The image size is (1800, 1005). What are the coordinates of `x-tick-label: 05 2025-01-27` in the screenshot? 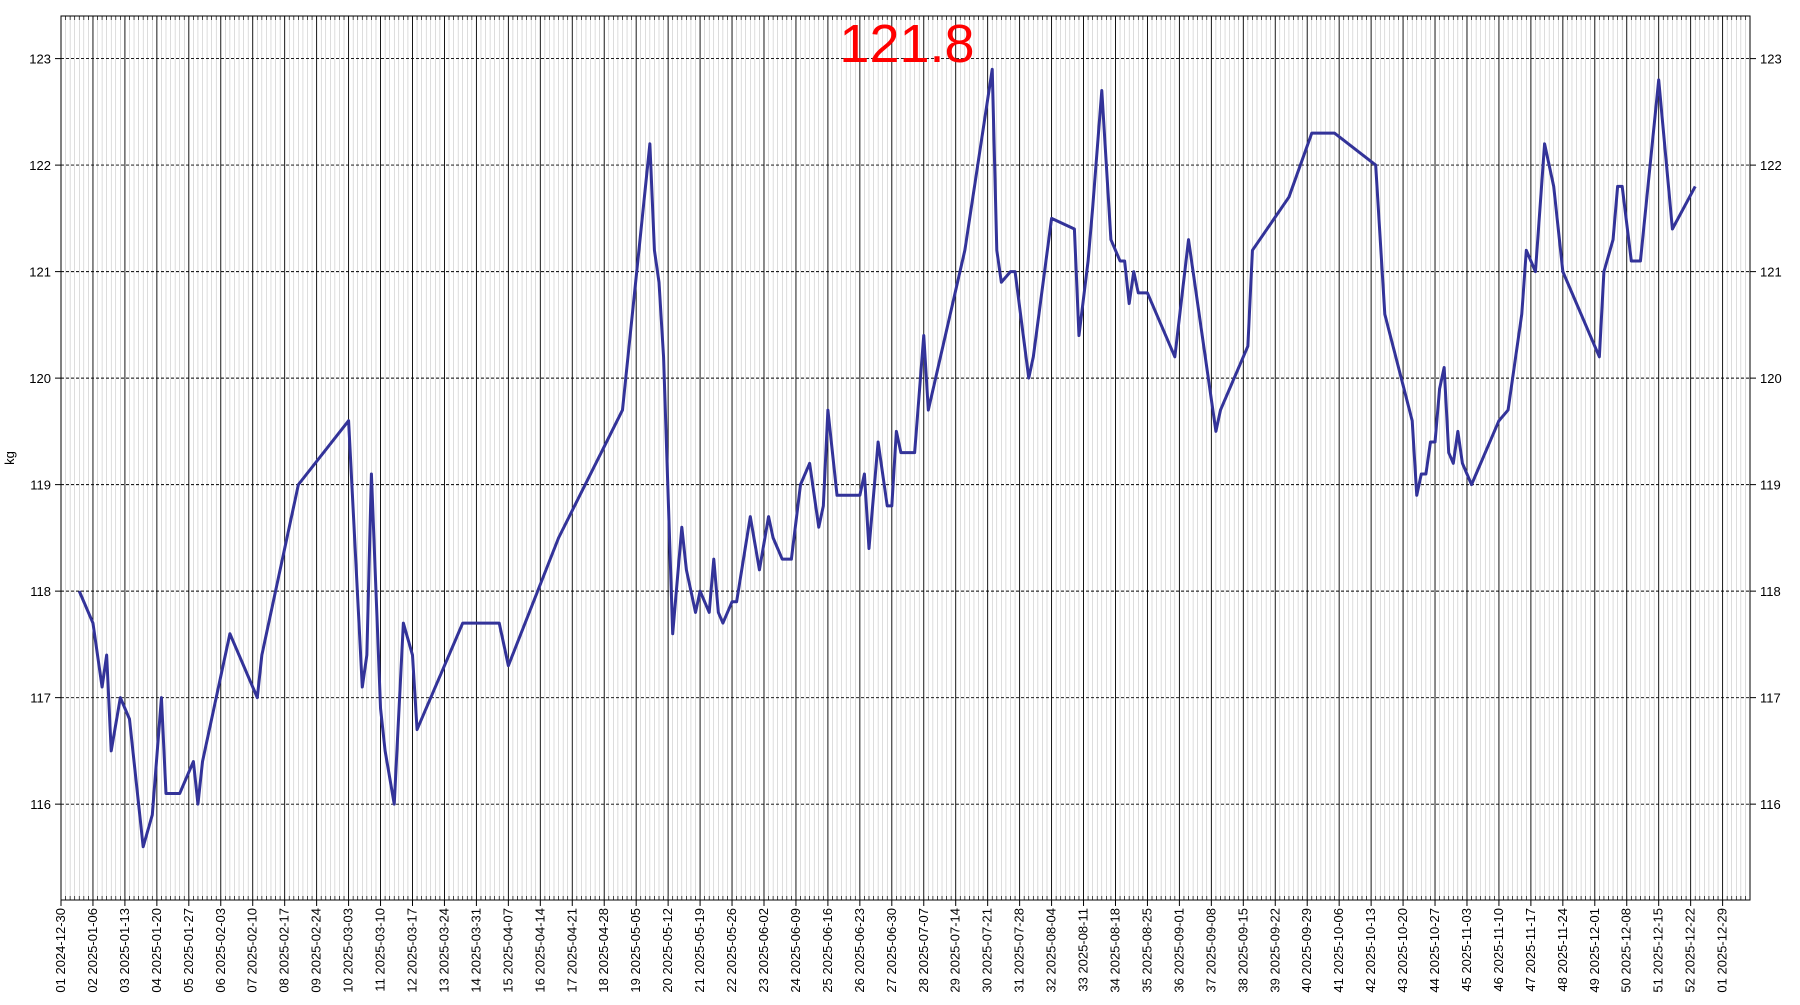 It's located at (188, 950).